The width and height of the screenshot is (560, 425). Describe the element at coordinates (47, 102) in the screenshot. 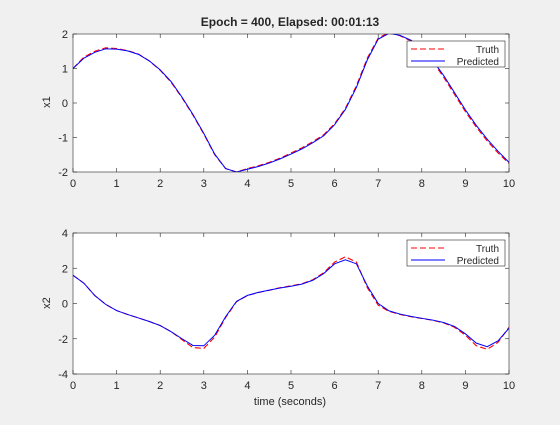

I see `ylabel-top: x1` at that location.